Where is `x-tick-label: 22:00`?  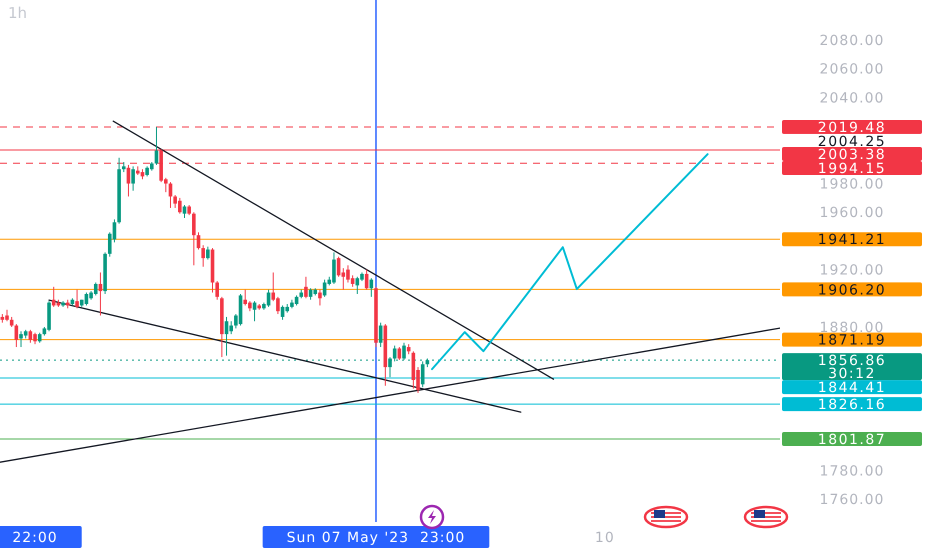
x-tick-label: 22:00 is located at coordinates (35, 538).